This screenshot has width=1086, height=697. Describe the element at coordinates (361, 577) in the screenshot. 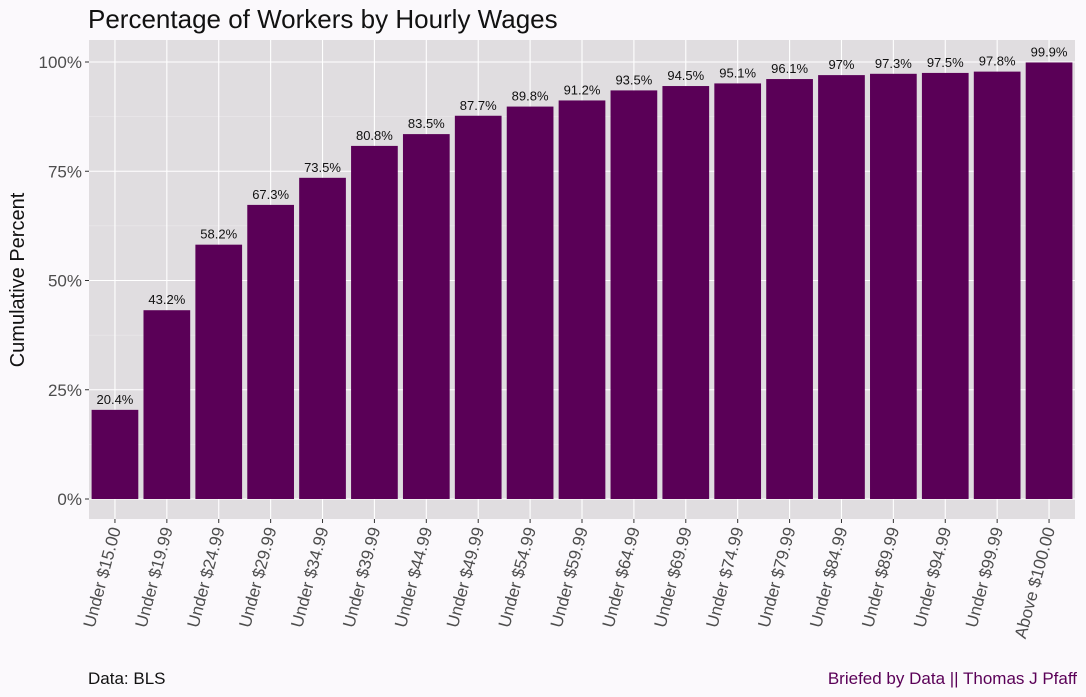

I see `x-tick-label: Under $39.99` at that location.